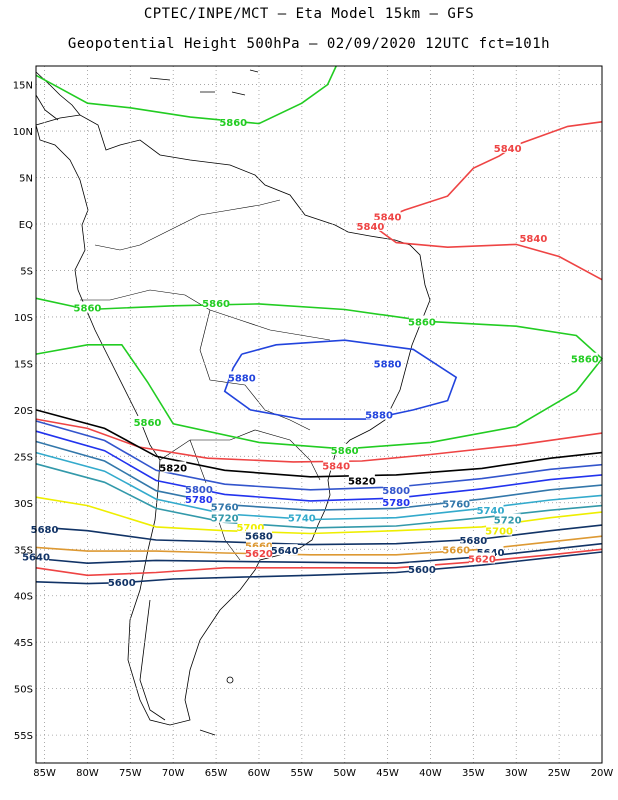 The width and height of the screenshot is (618, 800). Describe the element at coordinates (199, 500) in the screenshot. I see `contour-label-text: 5780` at that location.